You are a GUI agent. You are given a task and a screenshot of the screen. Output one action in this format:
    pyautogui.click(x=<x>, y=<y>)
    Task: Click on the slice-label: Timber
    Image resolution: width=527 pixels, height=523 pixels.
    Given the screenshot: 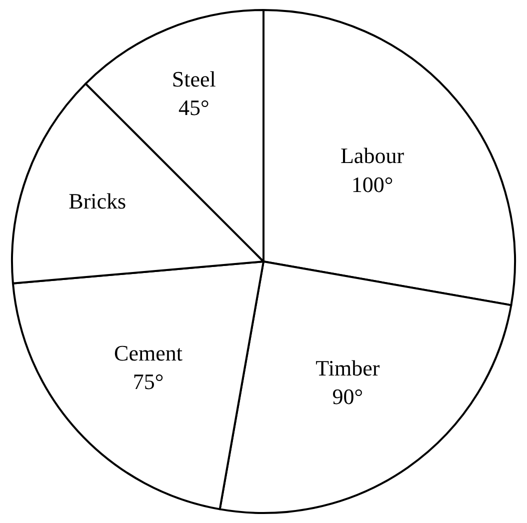 What is the action you would take?
    pyautogui.click(x=348, y=367)
    